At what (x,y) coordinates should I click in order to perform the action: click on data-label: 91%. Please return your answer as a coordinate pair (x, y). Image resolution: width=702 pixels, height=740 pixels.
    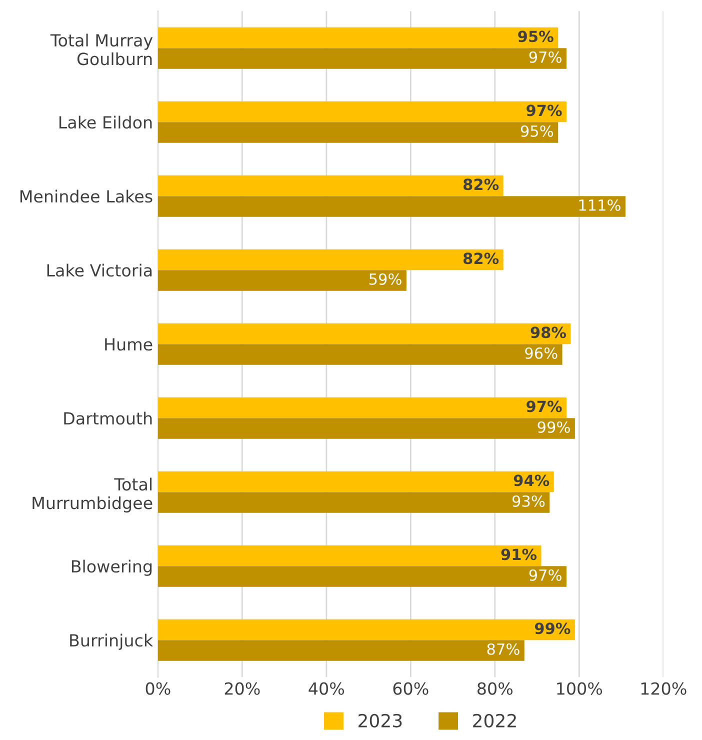
    Looking at the image, I should click on (519, 554).